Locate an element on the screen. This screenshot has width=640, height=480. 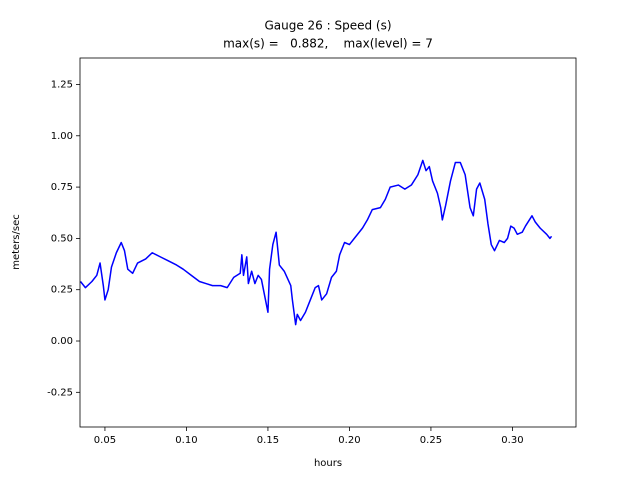
y-tick-label: 0.75 is located at coordinates (62, 187).